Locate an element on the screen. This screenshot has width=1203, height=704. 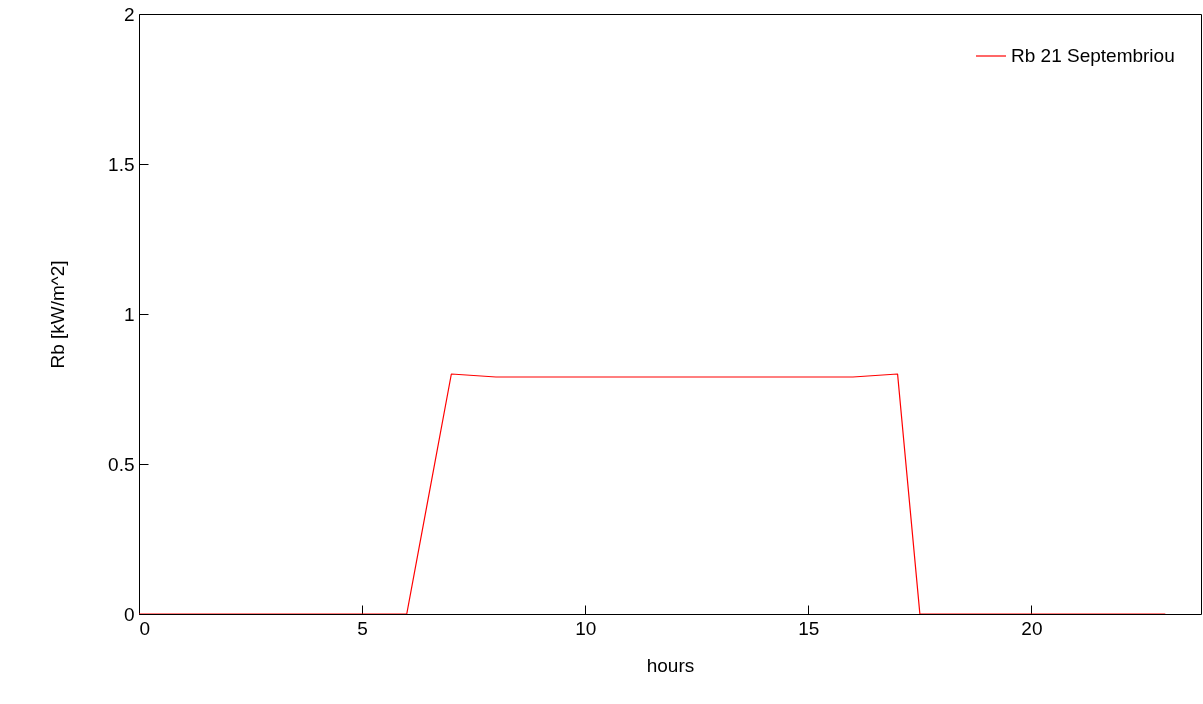
y-tick-label: 1.5 is located at coordinates (121, 164).